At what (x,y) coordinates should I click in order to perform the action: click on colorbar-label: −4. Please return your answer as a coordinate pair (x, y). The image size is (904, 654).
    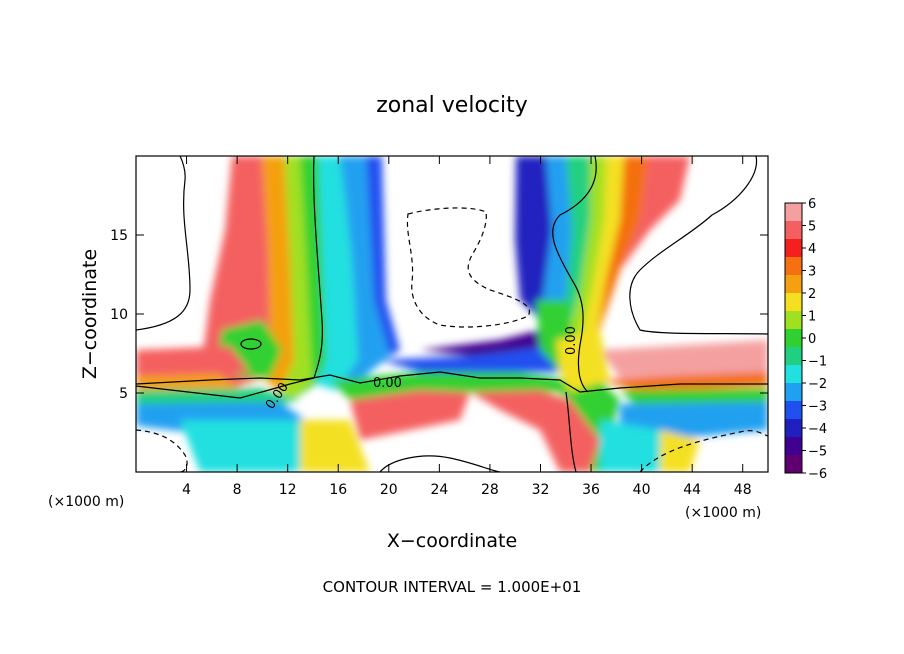
    Looking at the image, I should click on (817, 429).